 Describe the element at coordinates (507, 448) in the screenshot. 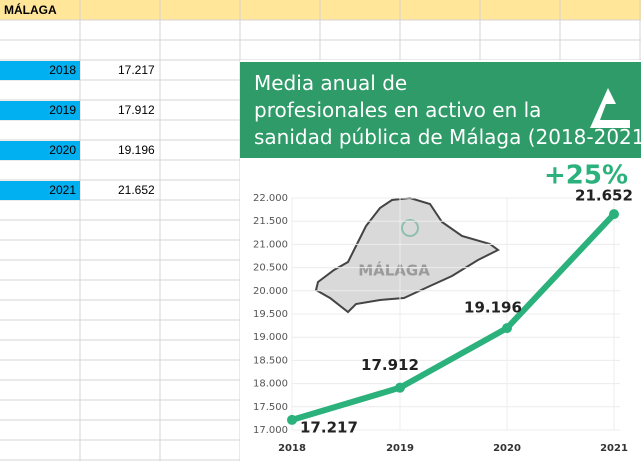

I see `x-tick-label: 2020` at that location.